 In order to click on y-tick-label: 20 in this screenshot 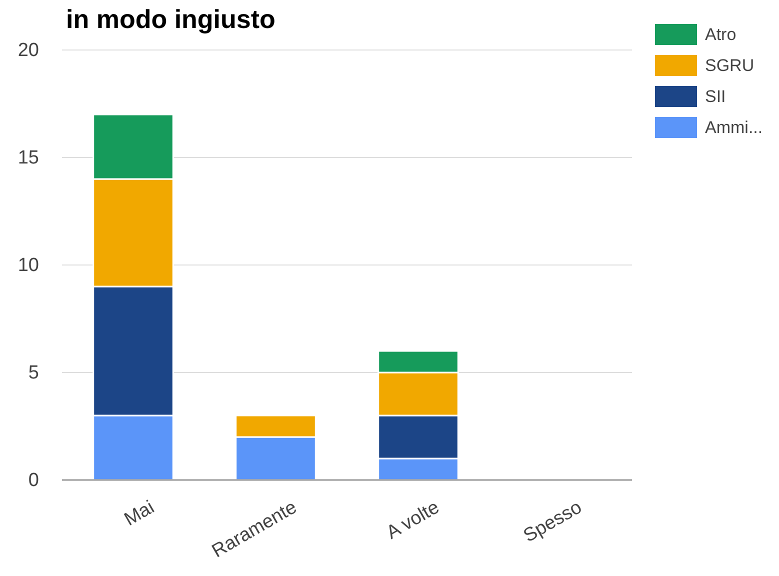, I will do `click(28, 51)`.